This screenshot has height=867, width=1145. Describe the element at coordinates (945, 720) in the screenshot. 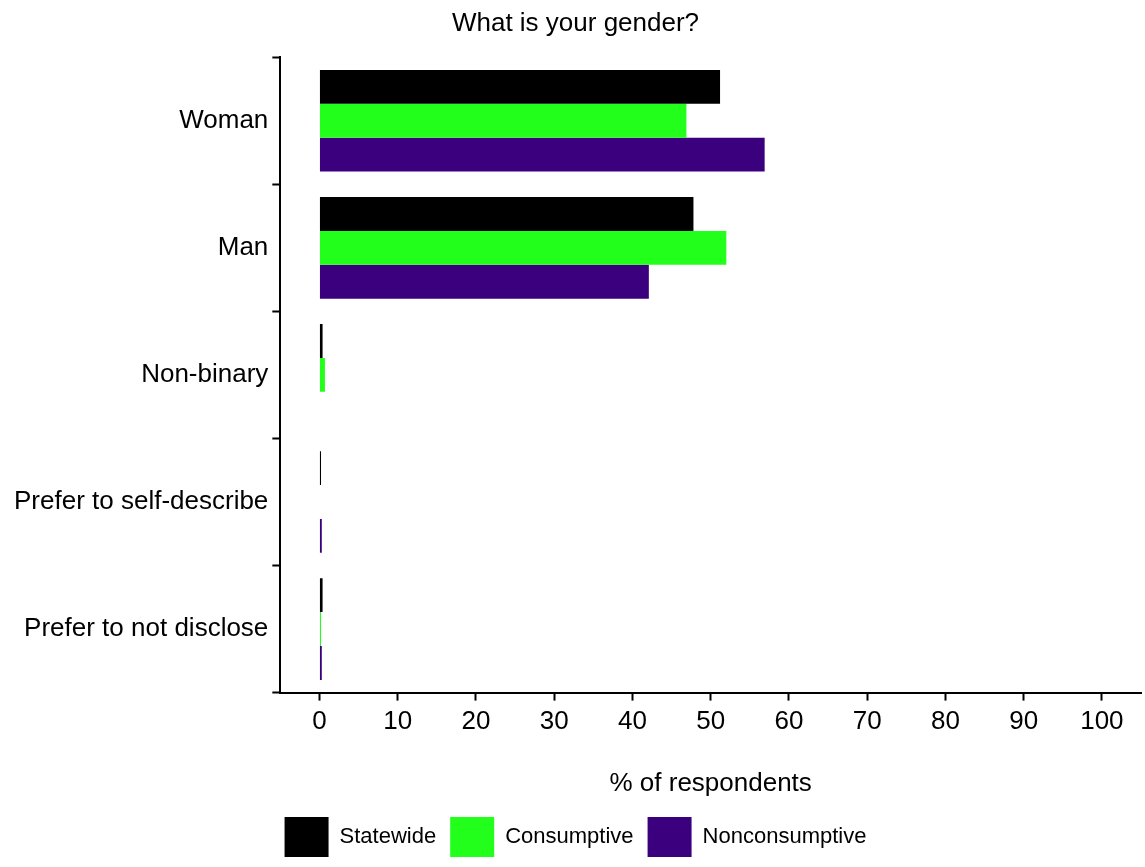

I see `x-tick-label: 80` at that location.